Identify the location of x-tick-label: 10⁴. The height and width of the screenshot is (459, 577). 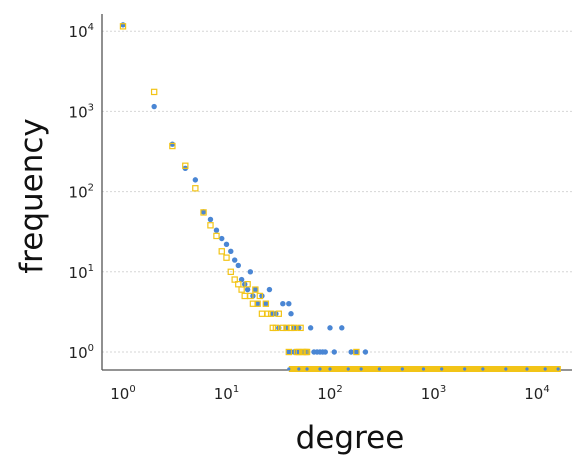
(536, 393).